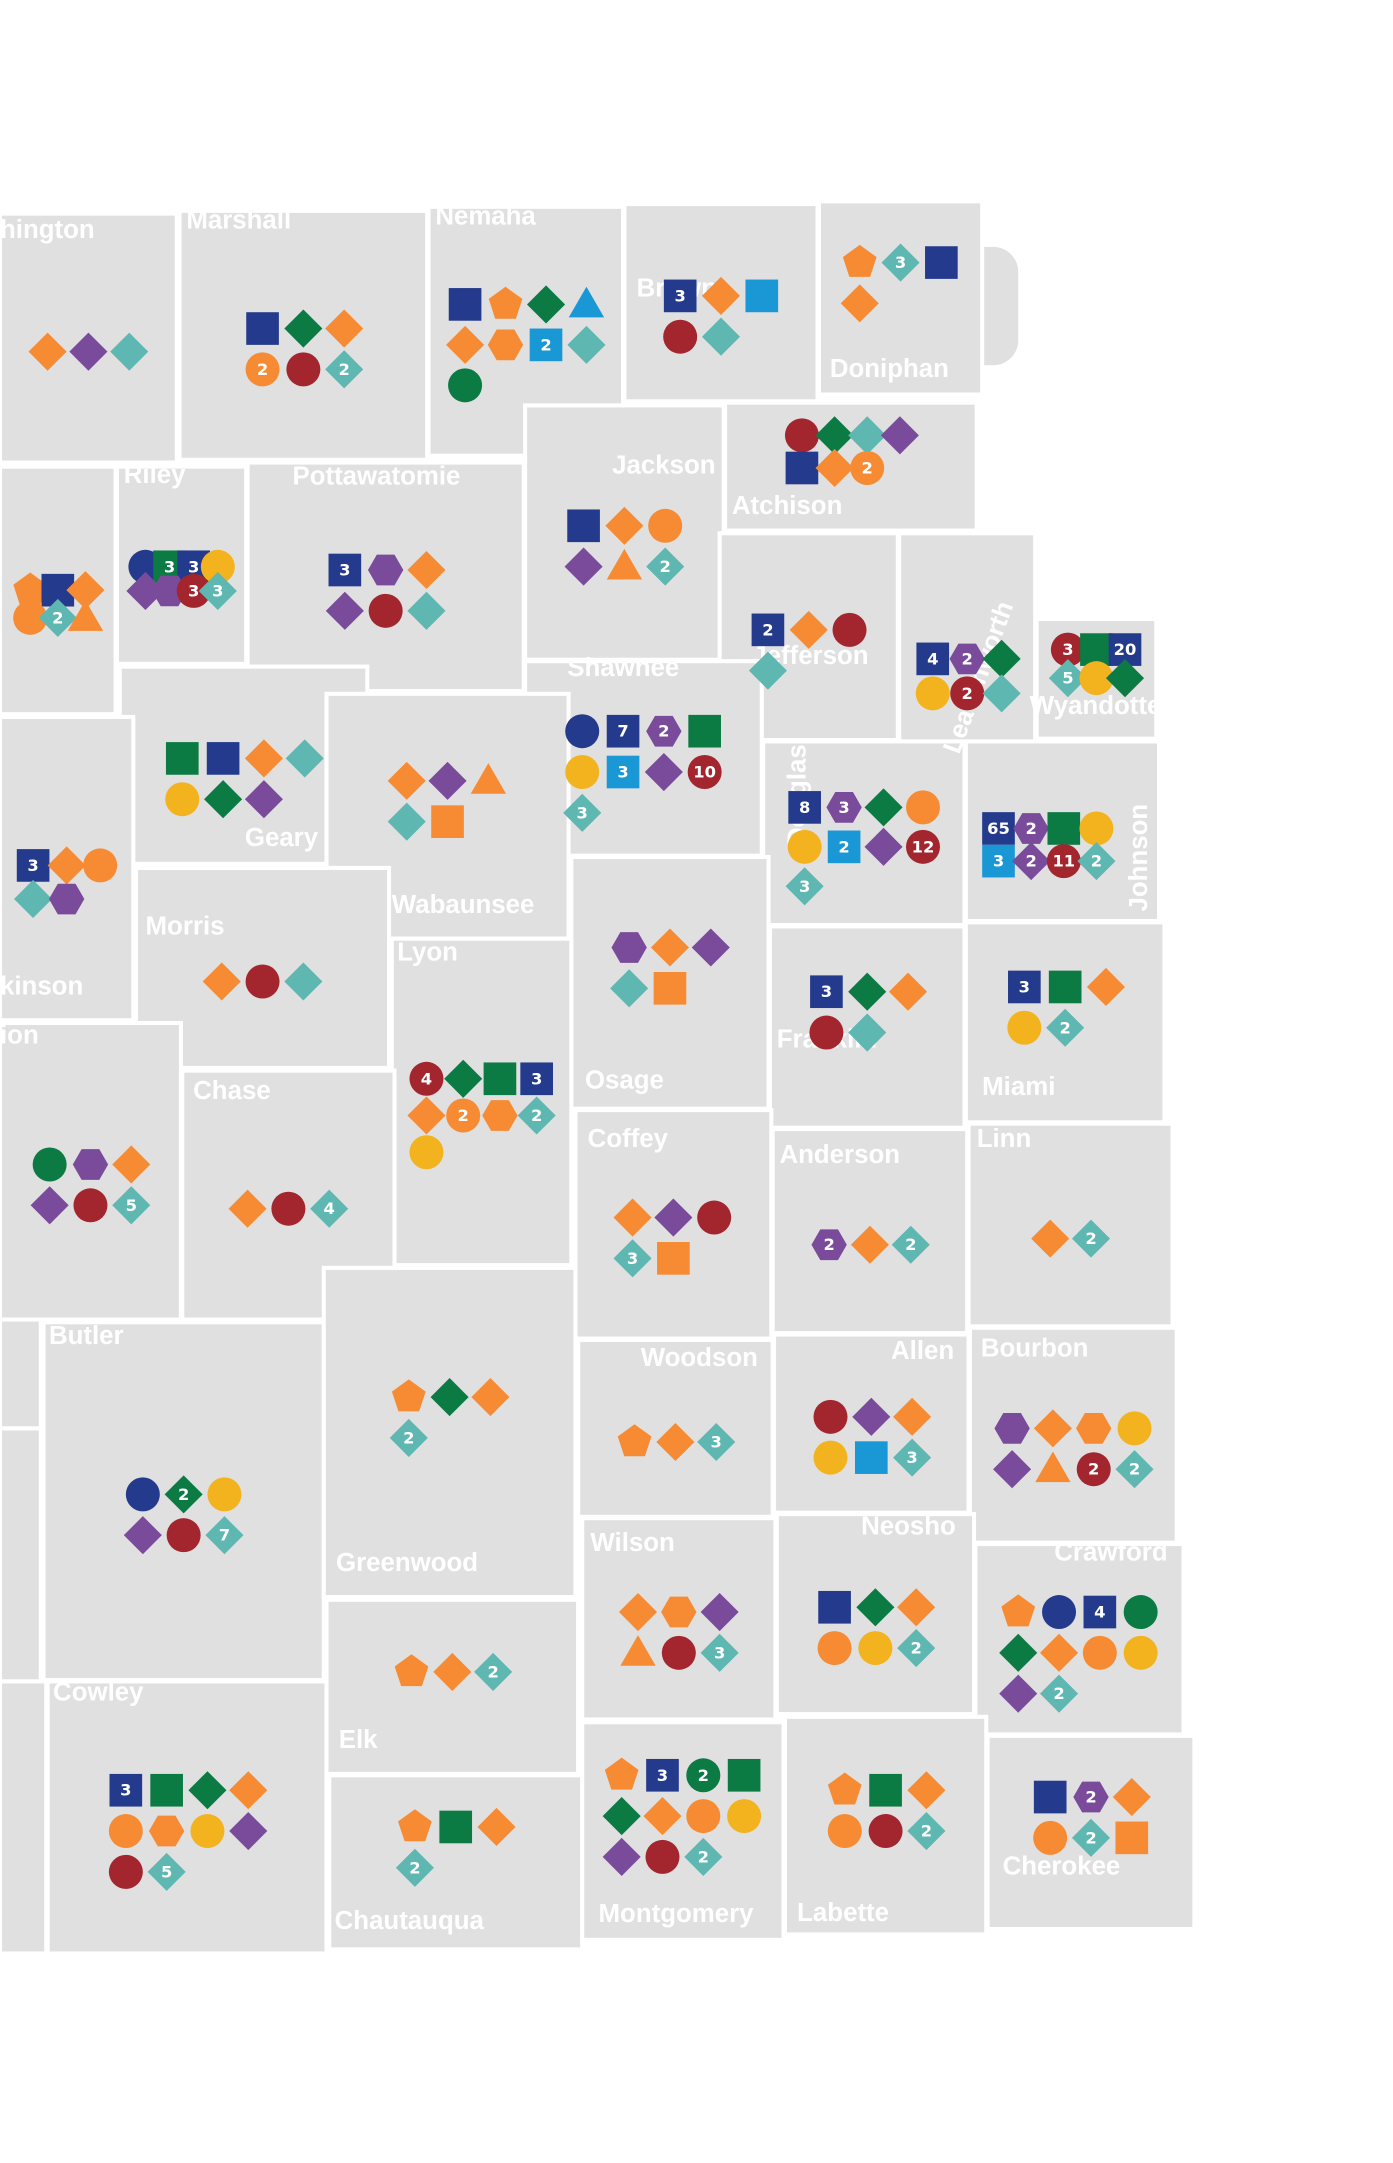 The height and width of the screenshot is (2163, 1393). What do you see at coordinates (232, 1091) in the screenshot?
I see `county-name: Chase` at bounding box center [232, 1091].